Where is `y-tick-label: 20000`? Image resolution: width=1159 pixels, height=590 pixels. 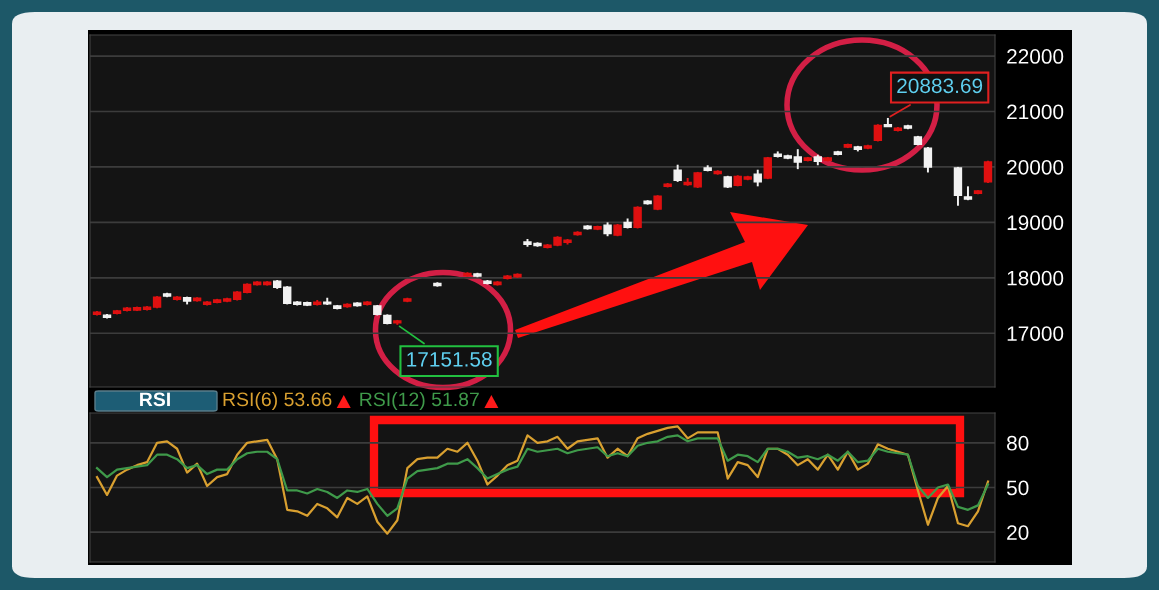
y-tick-label: 20000 is located at coordinates (1035, 167).